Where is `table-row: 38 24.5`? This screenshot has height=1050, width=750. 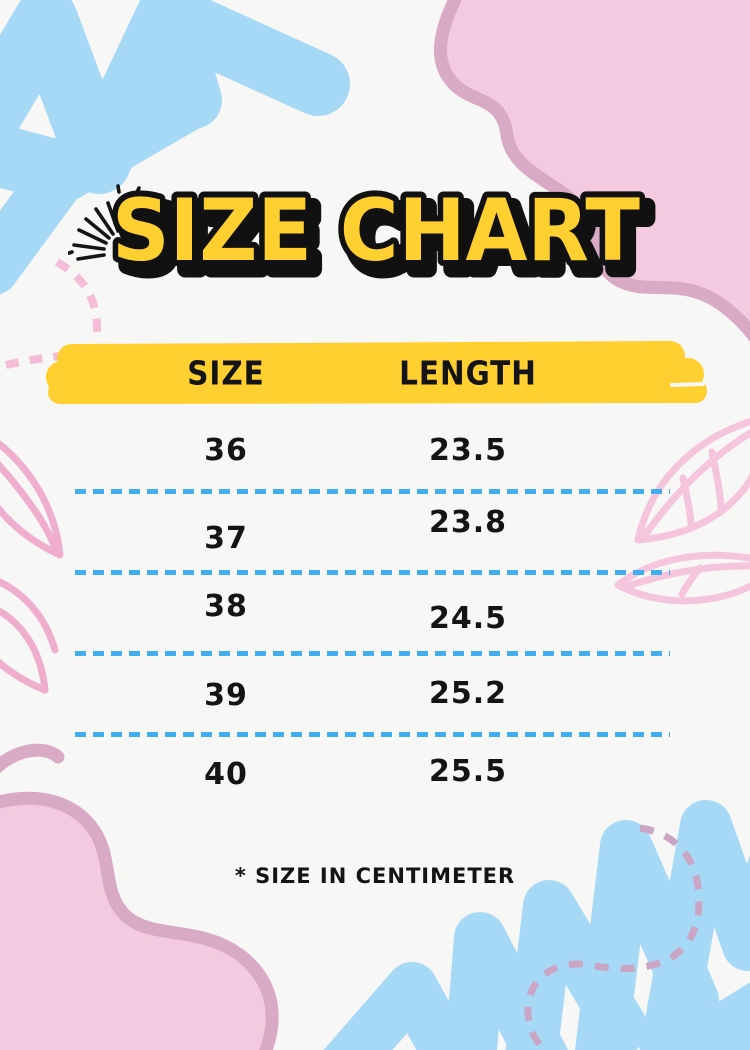 table-row: 38 24.5 is located at coordinates (375, 613).